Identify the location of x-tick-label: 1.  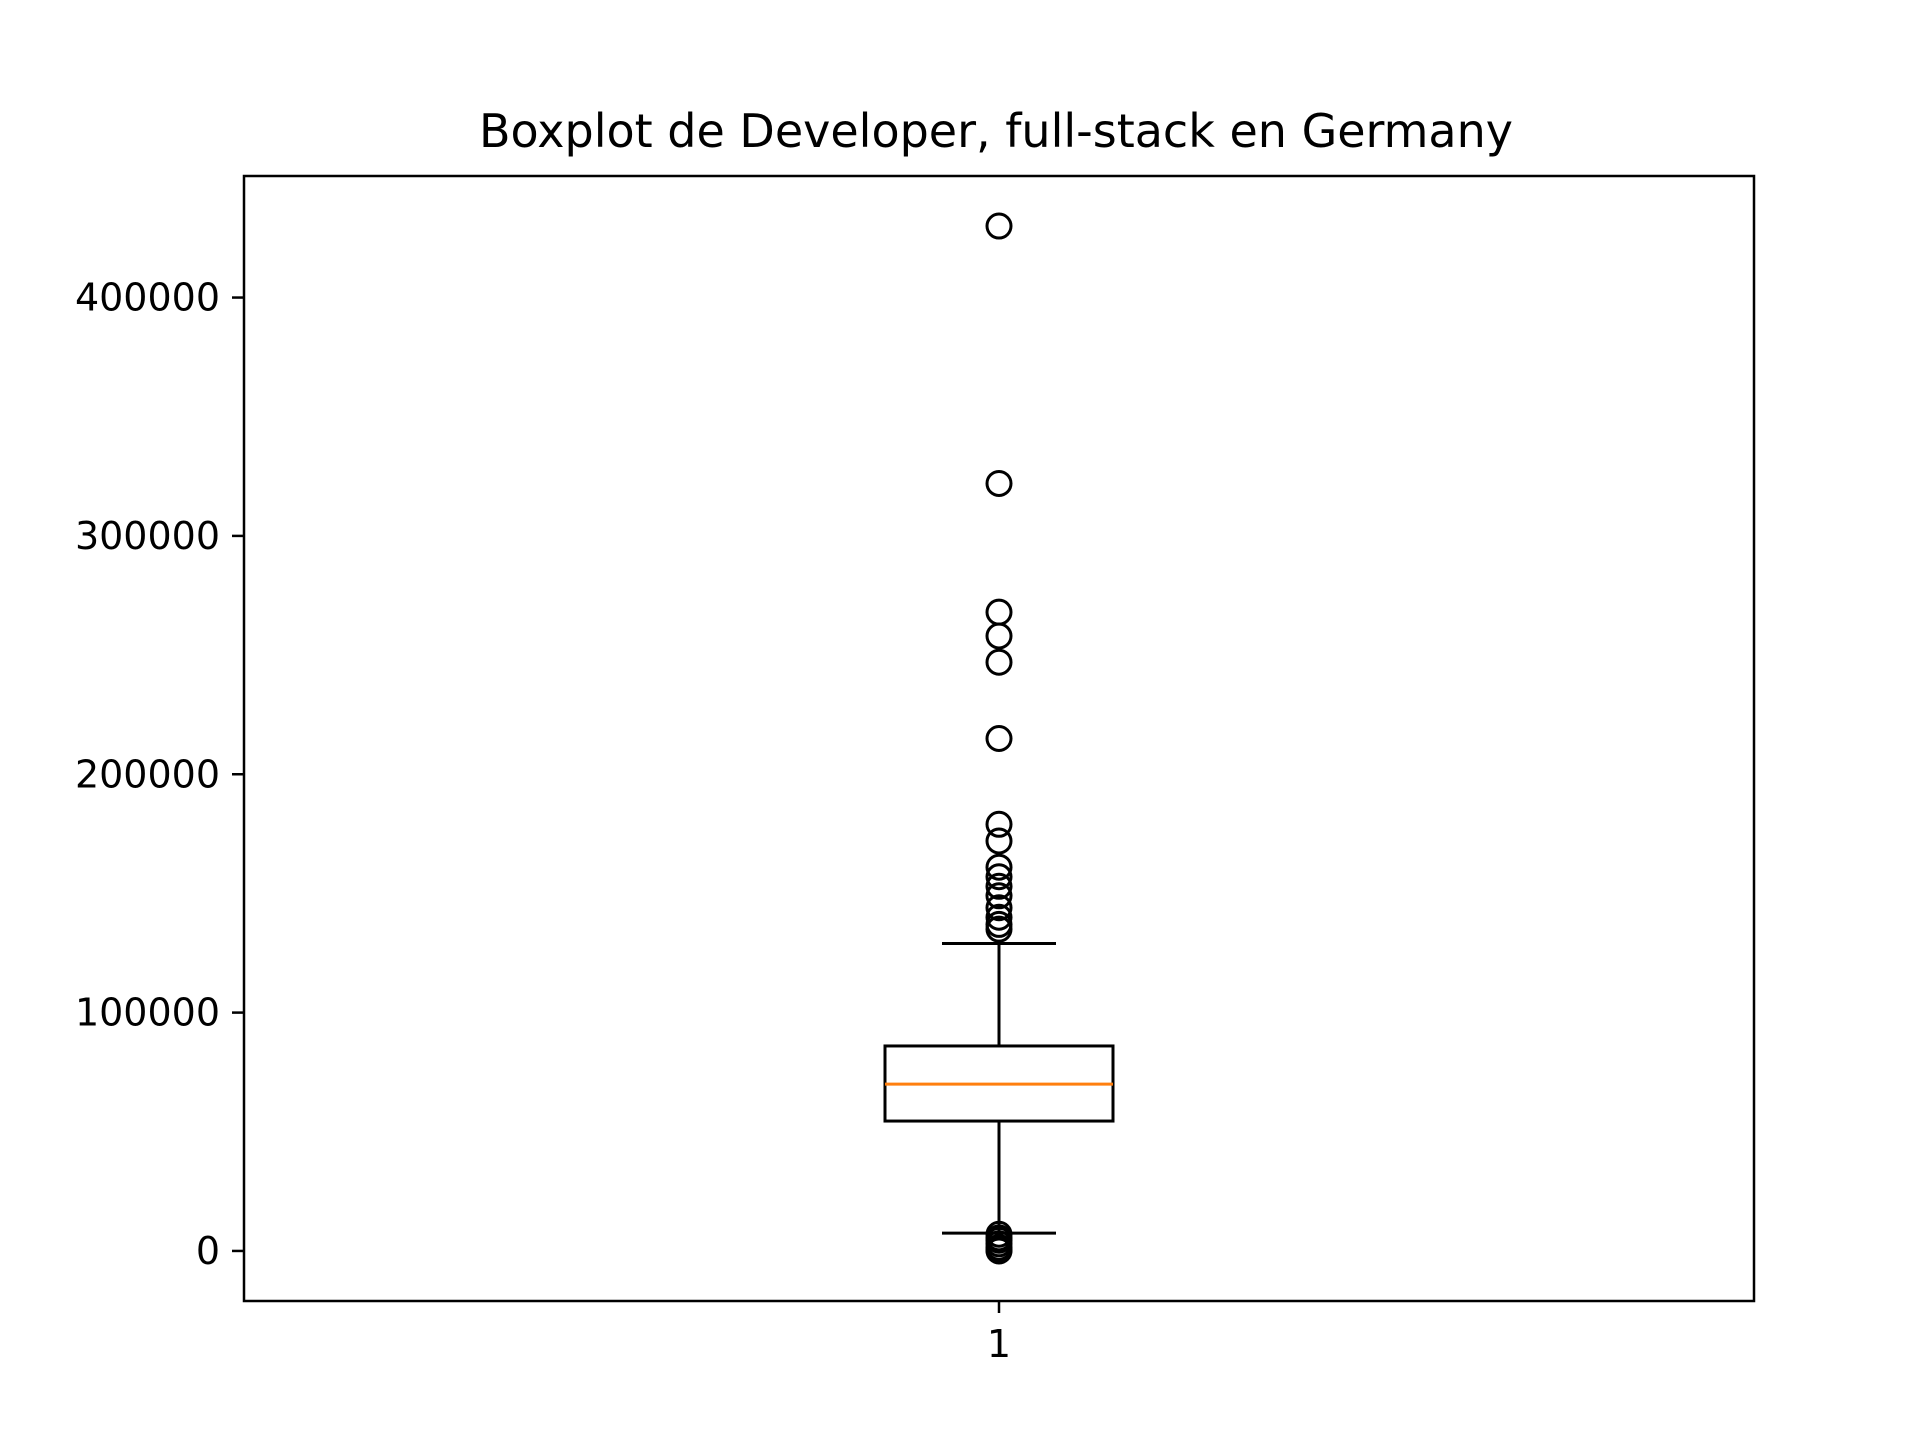
(999, 1344).